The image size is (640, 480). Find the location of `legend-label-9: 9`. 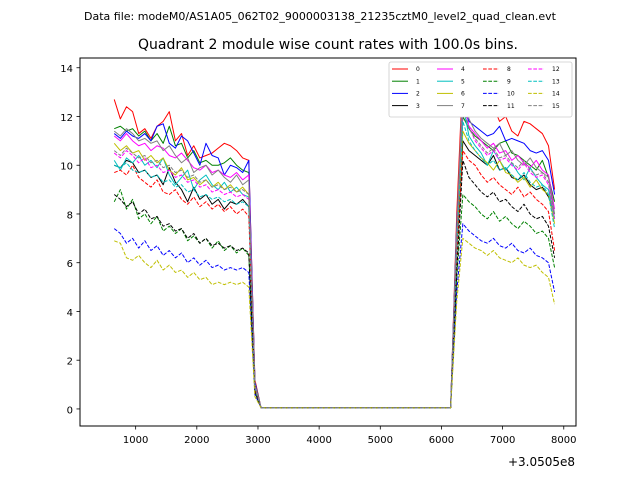

legend-label-9: 9 is located at coordinates (509, 81).